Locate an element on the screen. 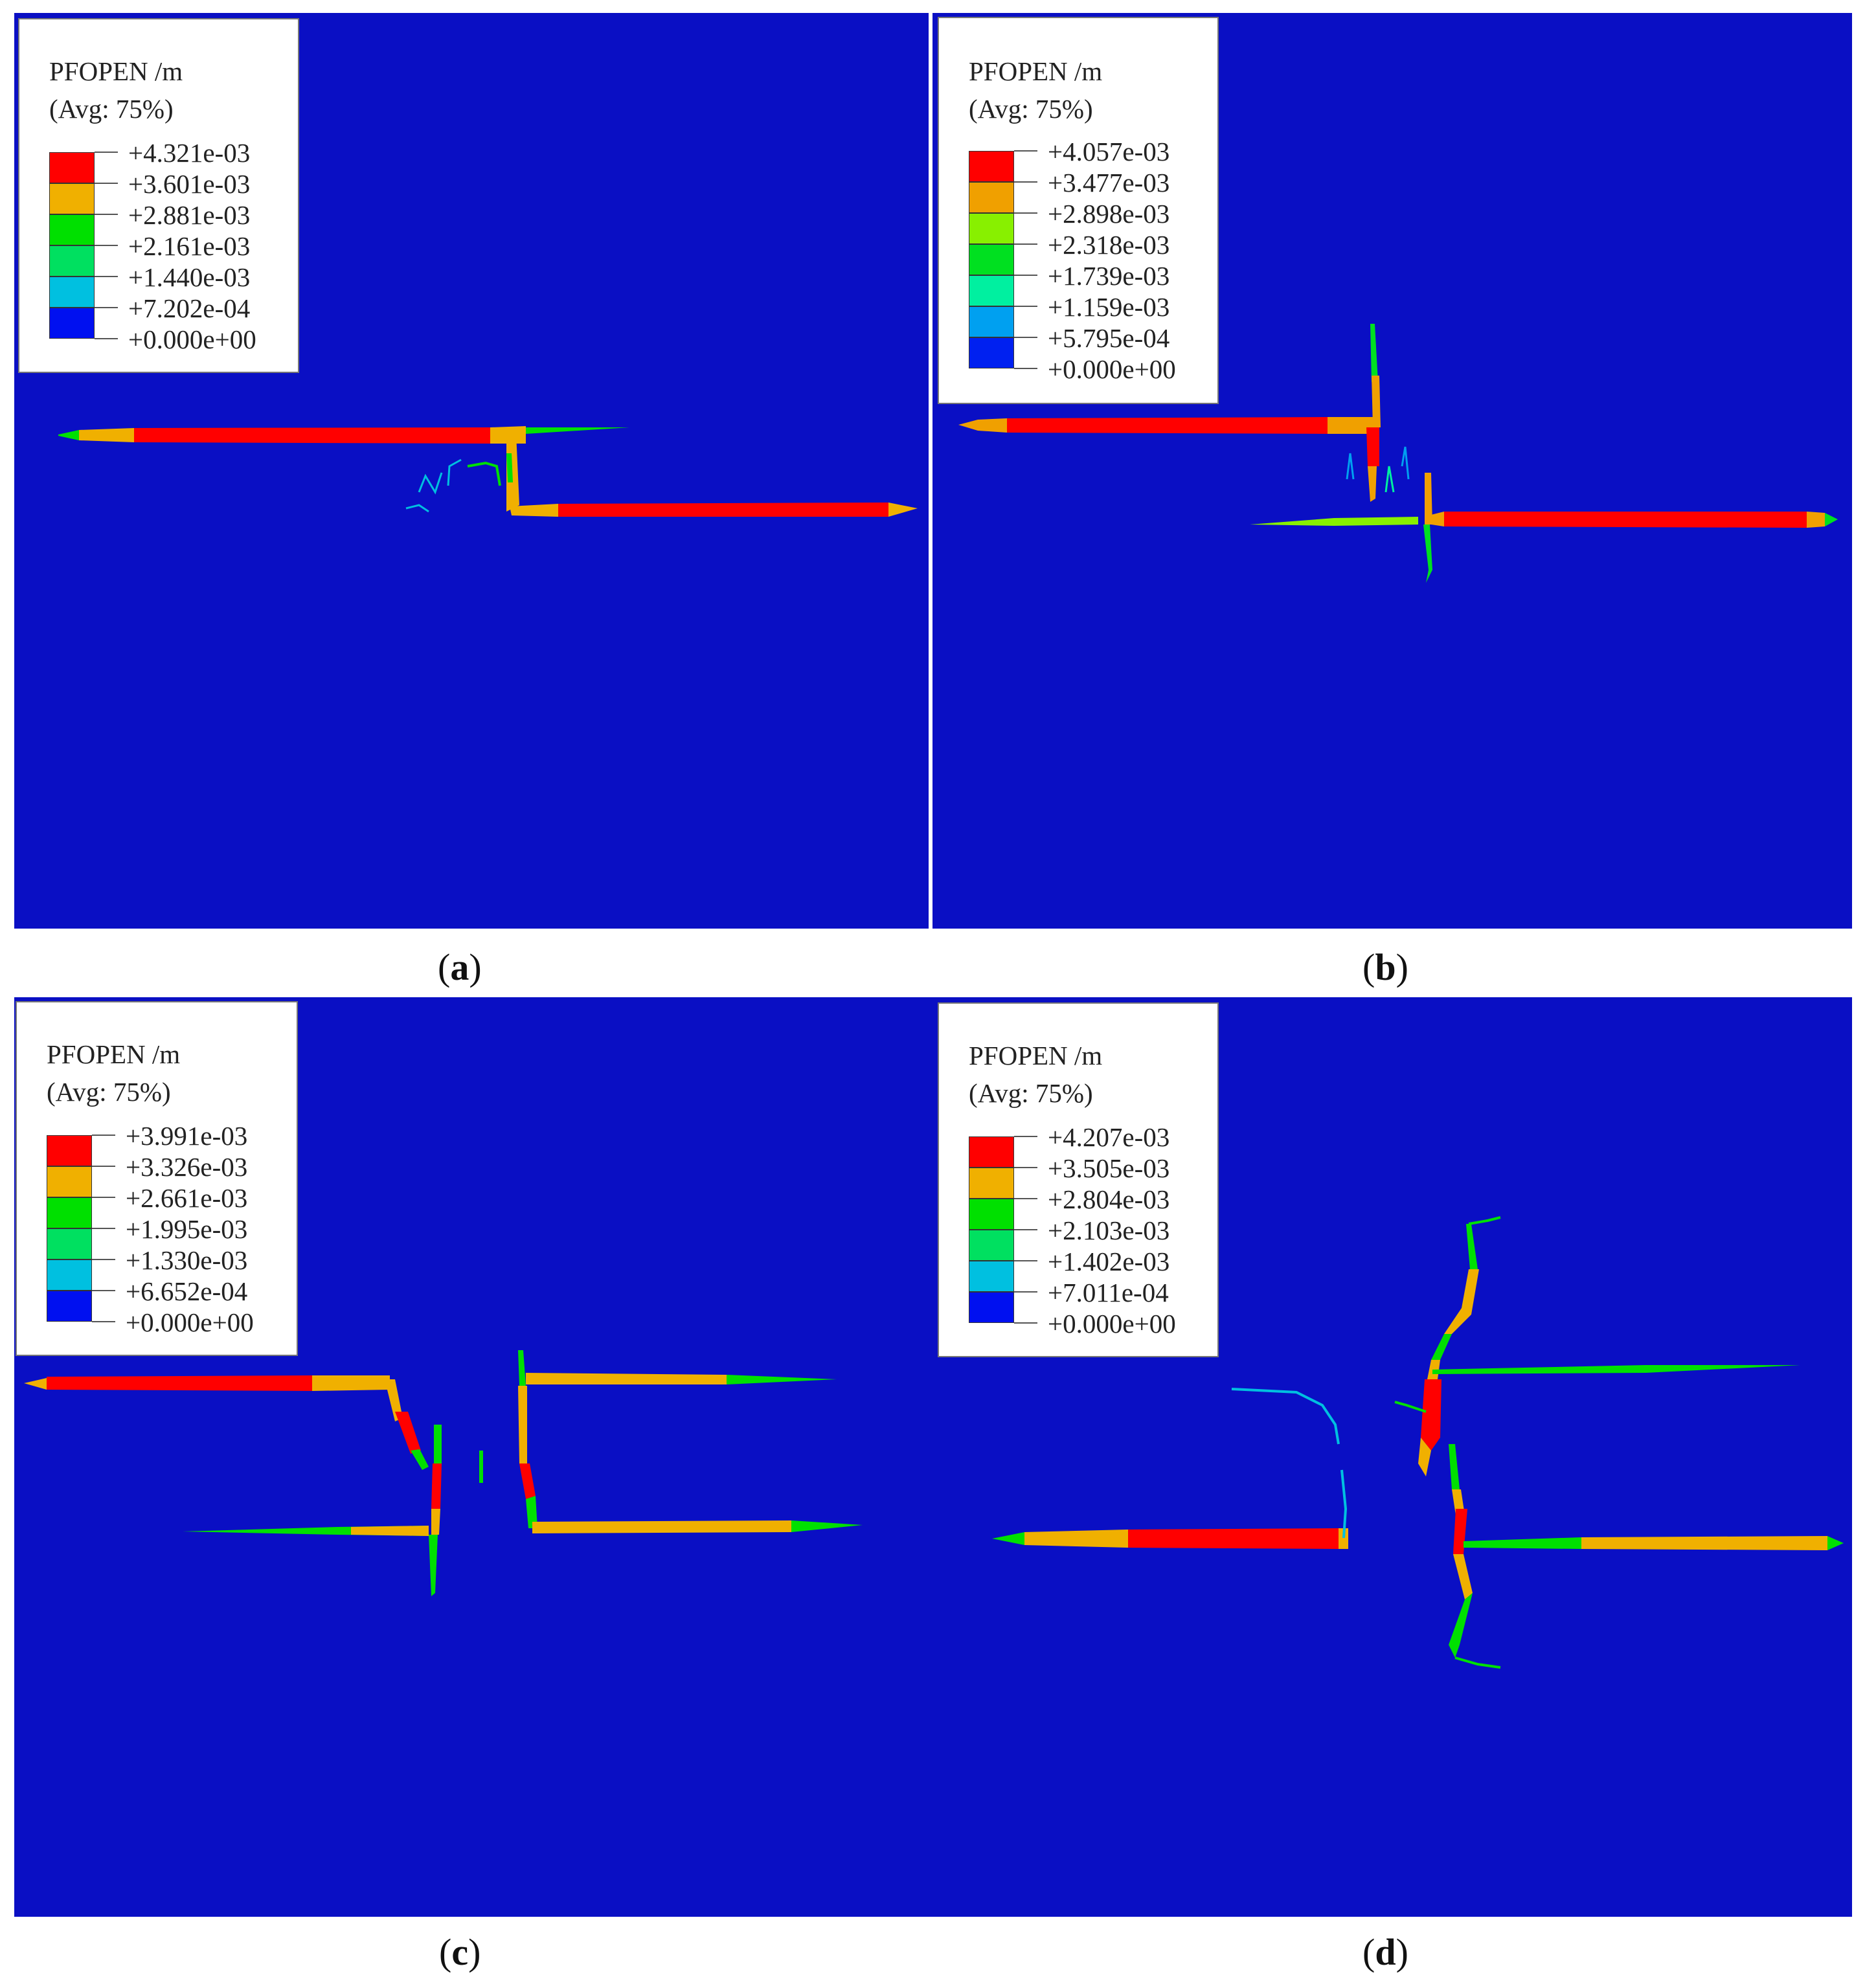 Image resolution: width=1865 pixels, height=1988 pixels. legend-value: +2.804e-03 is located at coordinates (1109, 1199).